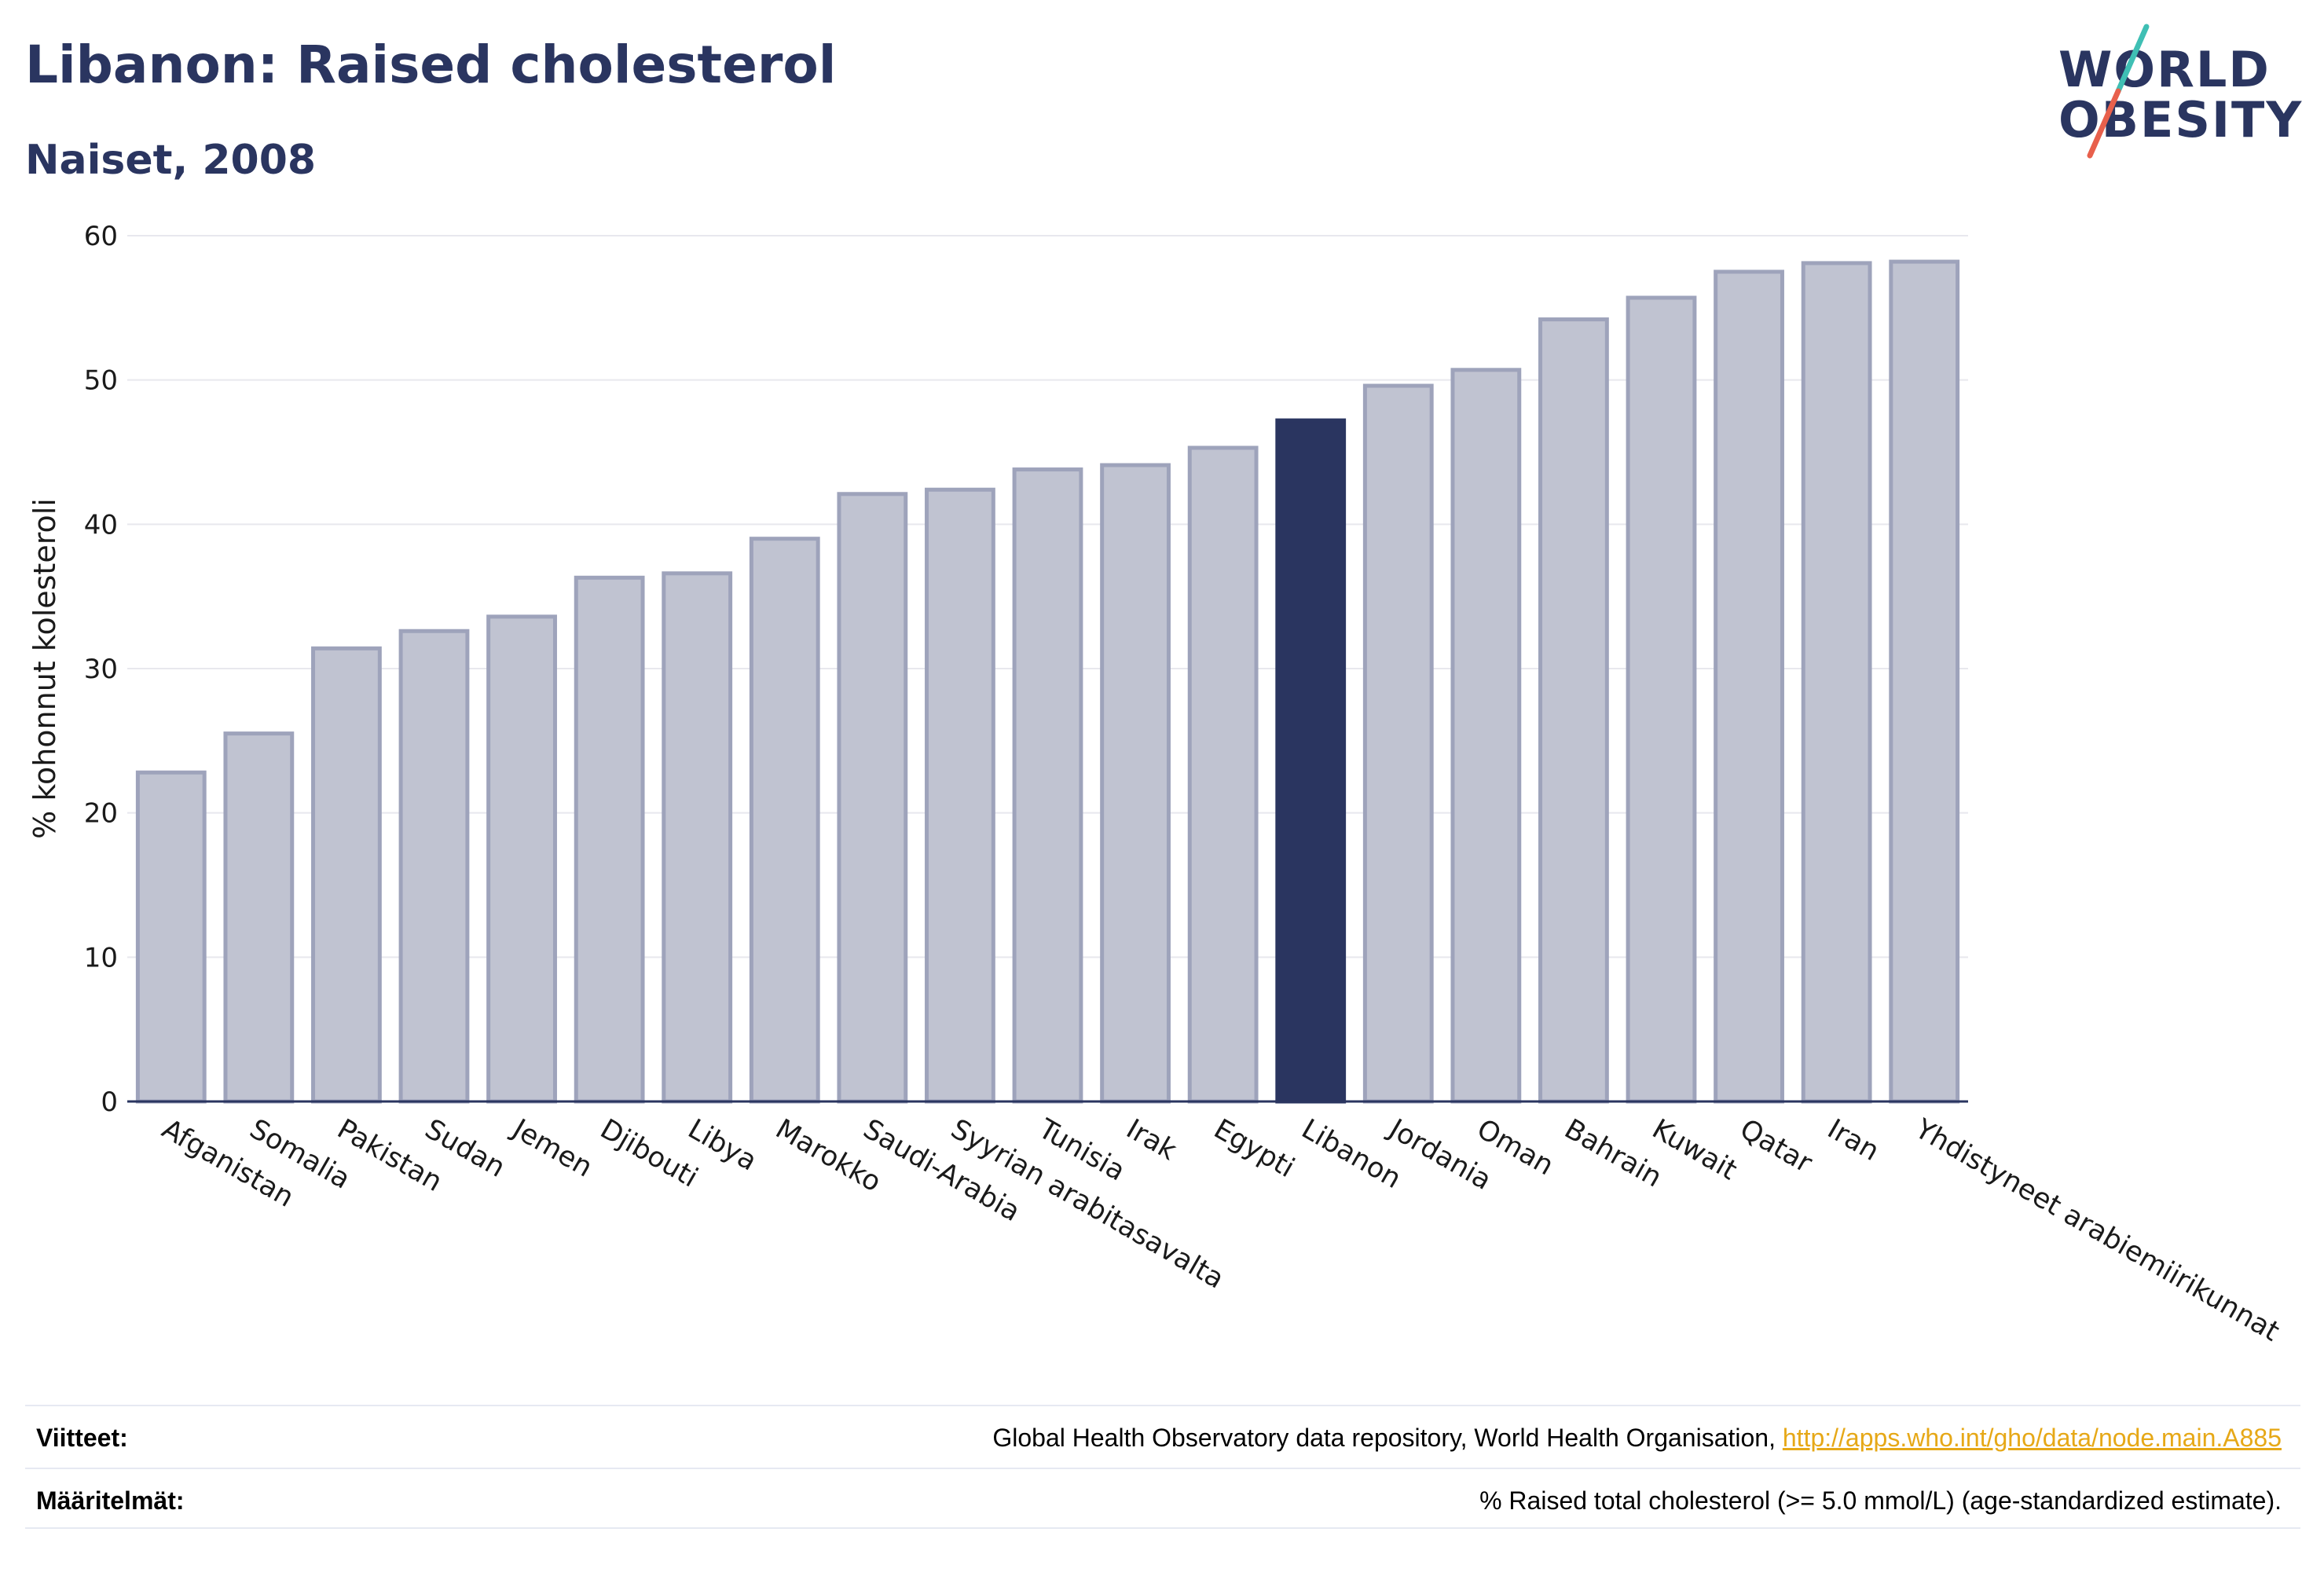  Describe the element at coordinates (1351, 1154) in the screenshot. I see `x-tick-label: Libanon` at that location.